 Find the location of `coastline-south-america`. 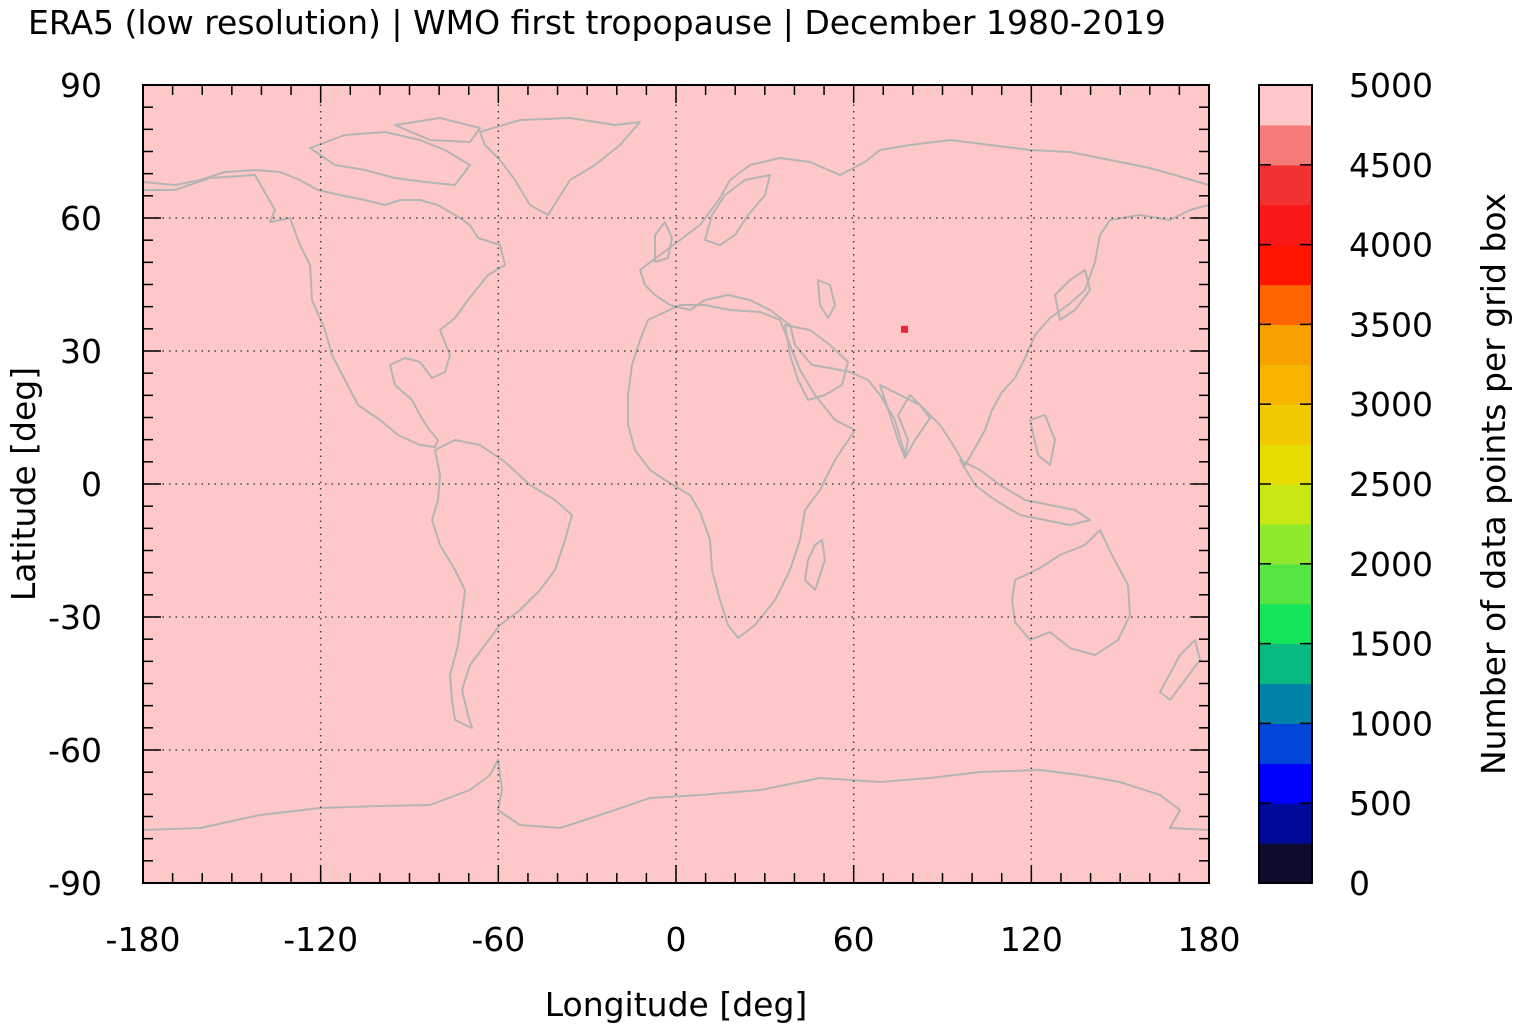

coastline-south-america is located at coordinates (502, 584).